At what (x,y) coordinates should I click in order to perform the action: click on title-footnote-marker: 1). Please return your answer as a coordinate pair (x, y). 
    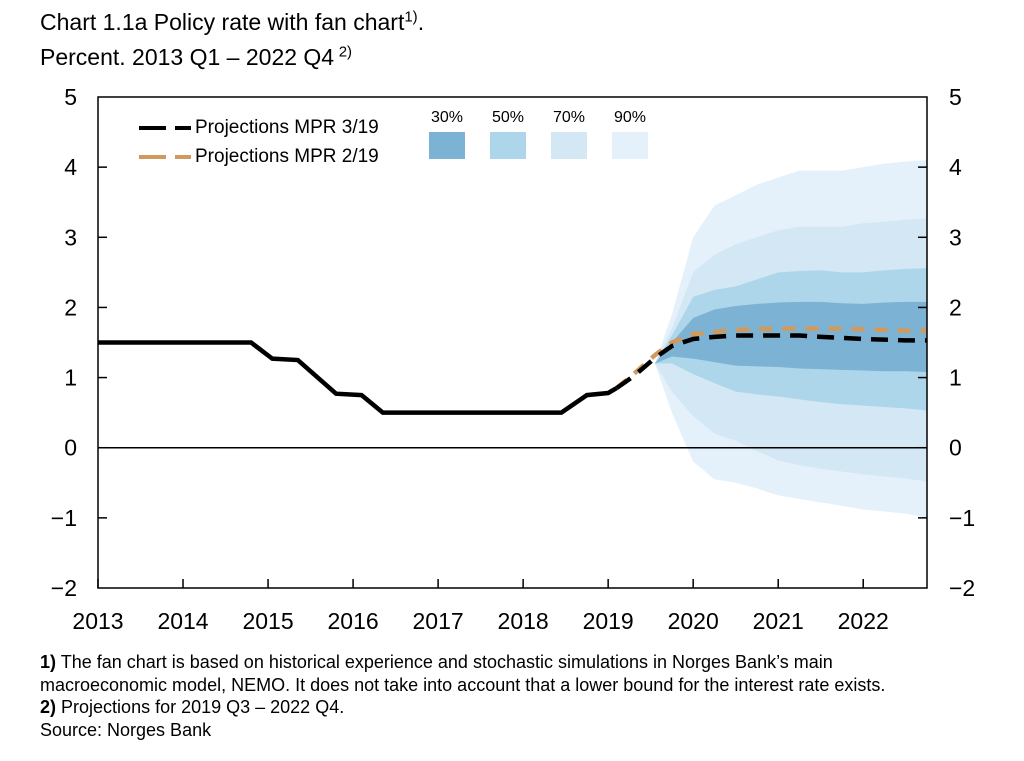
    Looking at the image, I should click on (411, 17).